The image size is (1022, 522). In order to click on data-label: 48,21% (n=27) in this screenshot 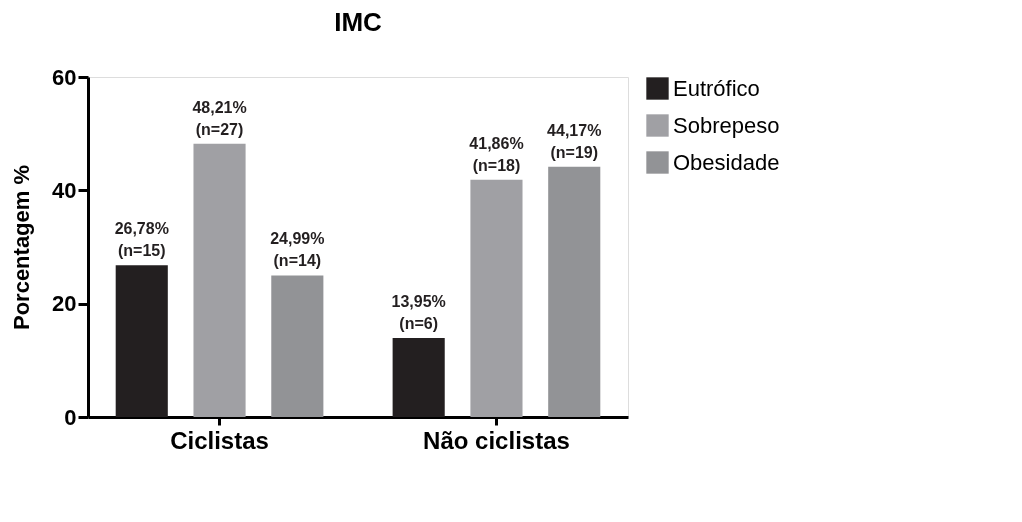, I will do `click(219, 118)`.